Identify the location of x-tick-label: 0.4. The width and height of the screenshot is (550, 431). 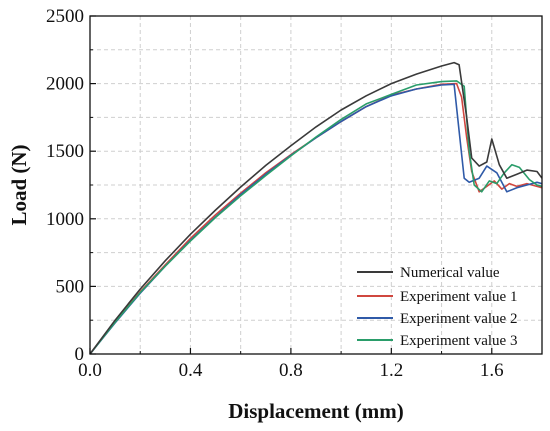
(191, 370).